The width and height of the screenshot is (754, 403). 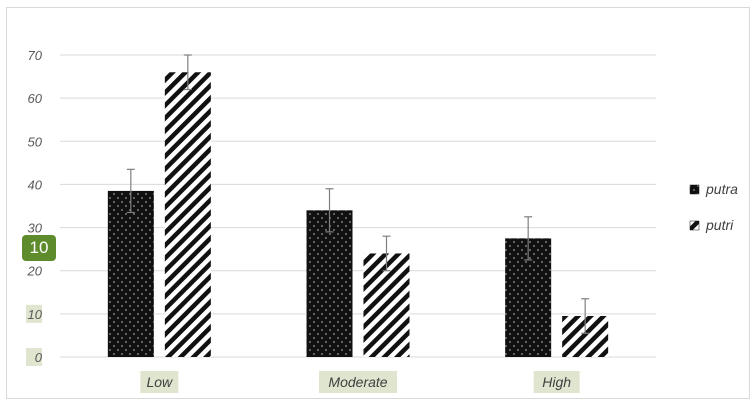 I want to click on legend-label-putri: putri, so click(x=719, y=225).